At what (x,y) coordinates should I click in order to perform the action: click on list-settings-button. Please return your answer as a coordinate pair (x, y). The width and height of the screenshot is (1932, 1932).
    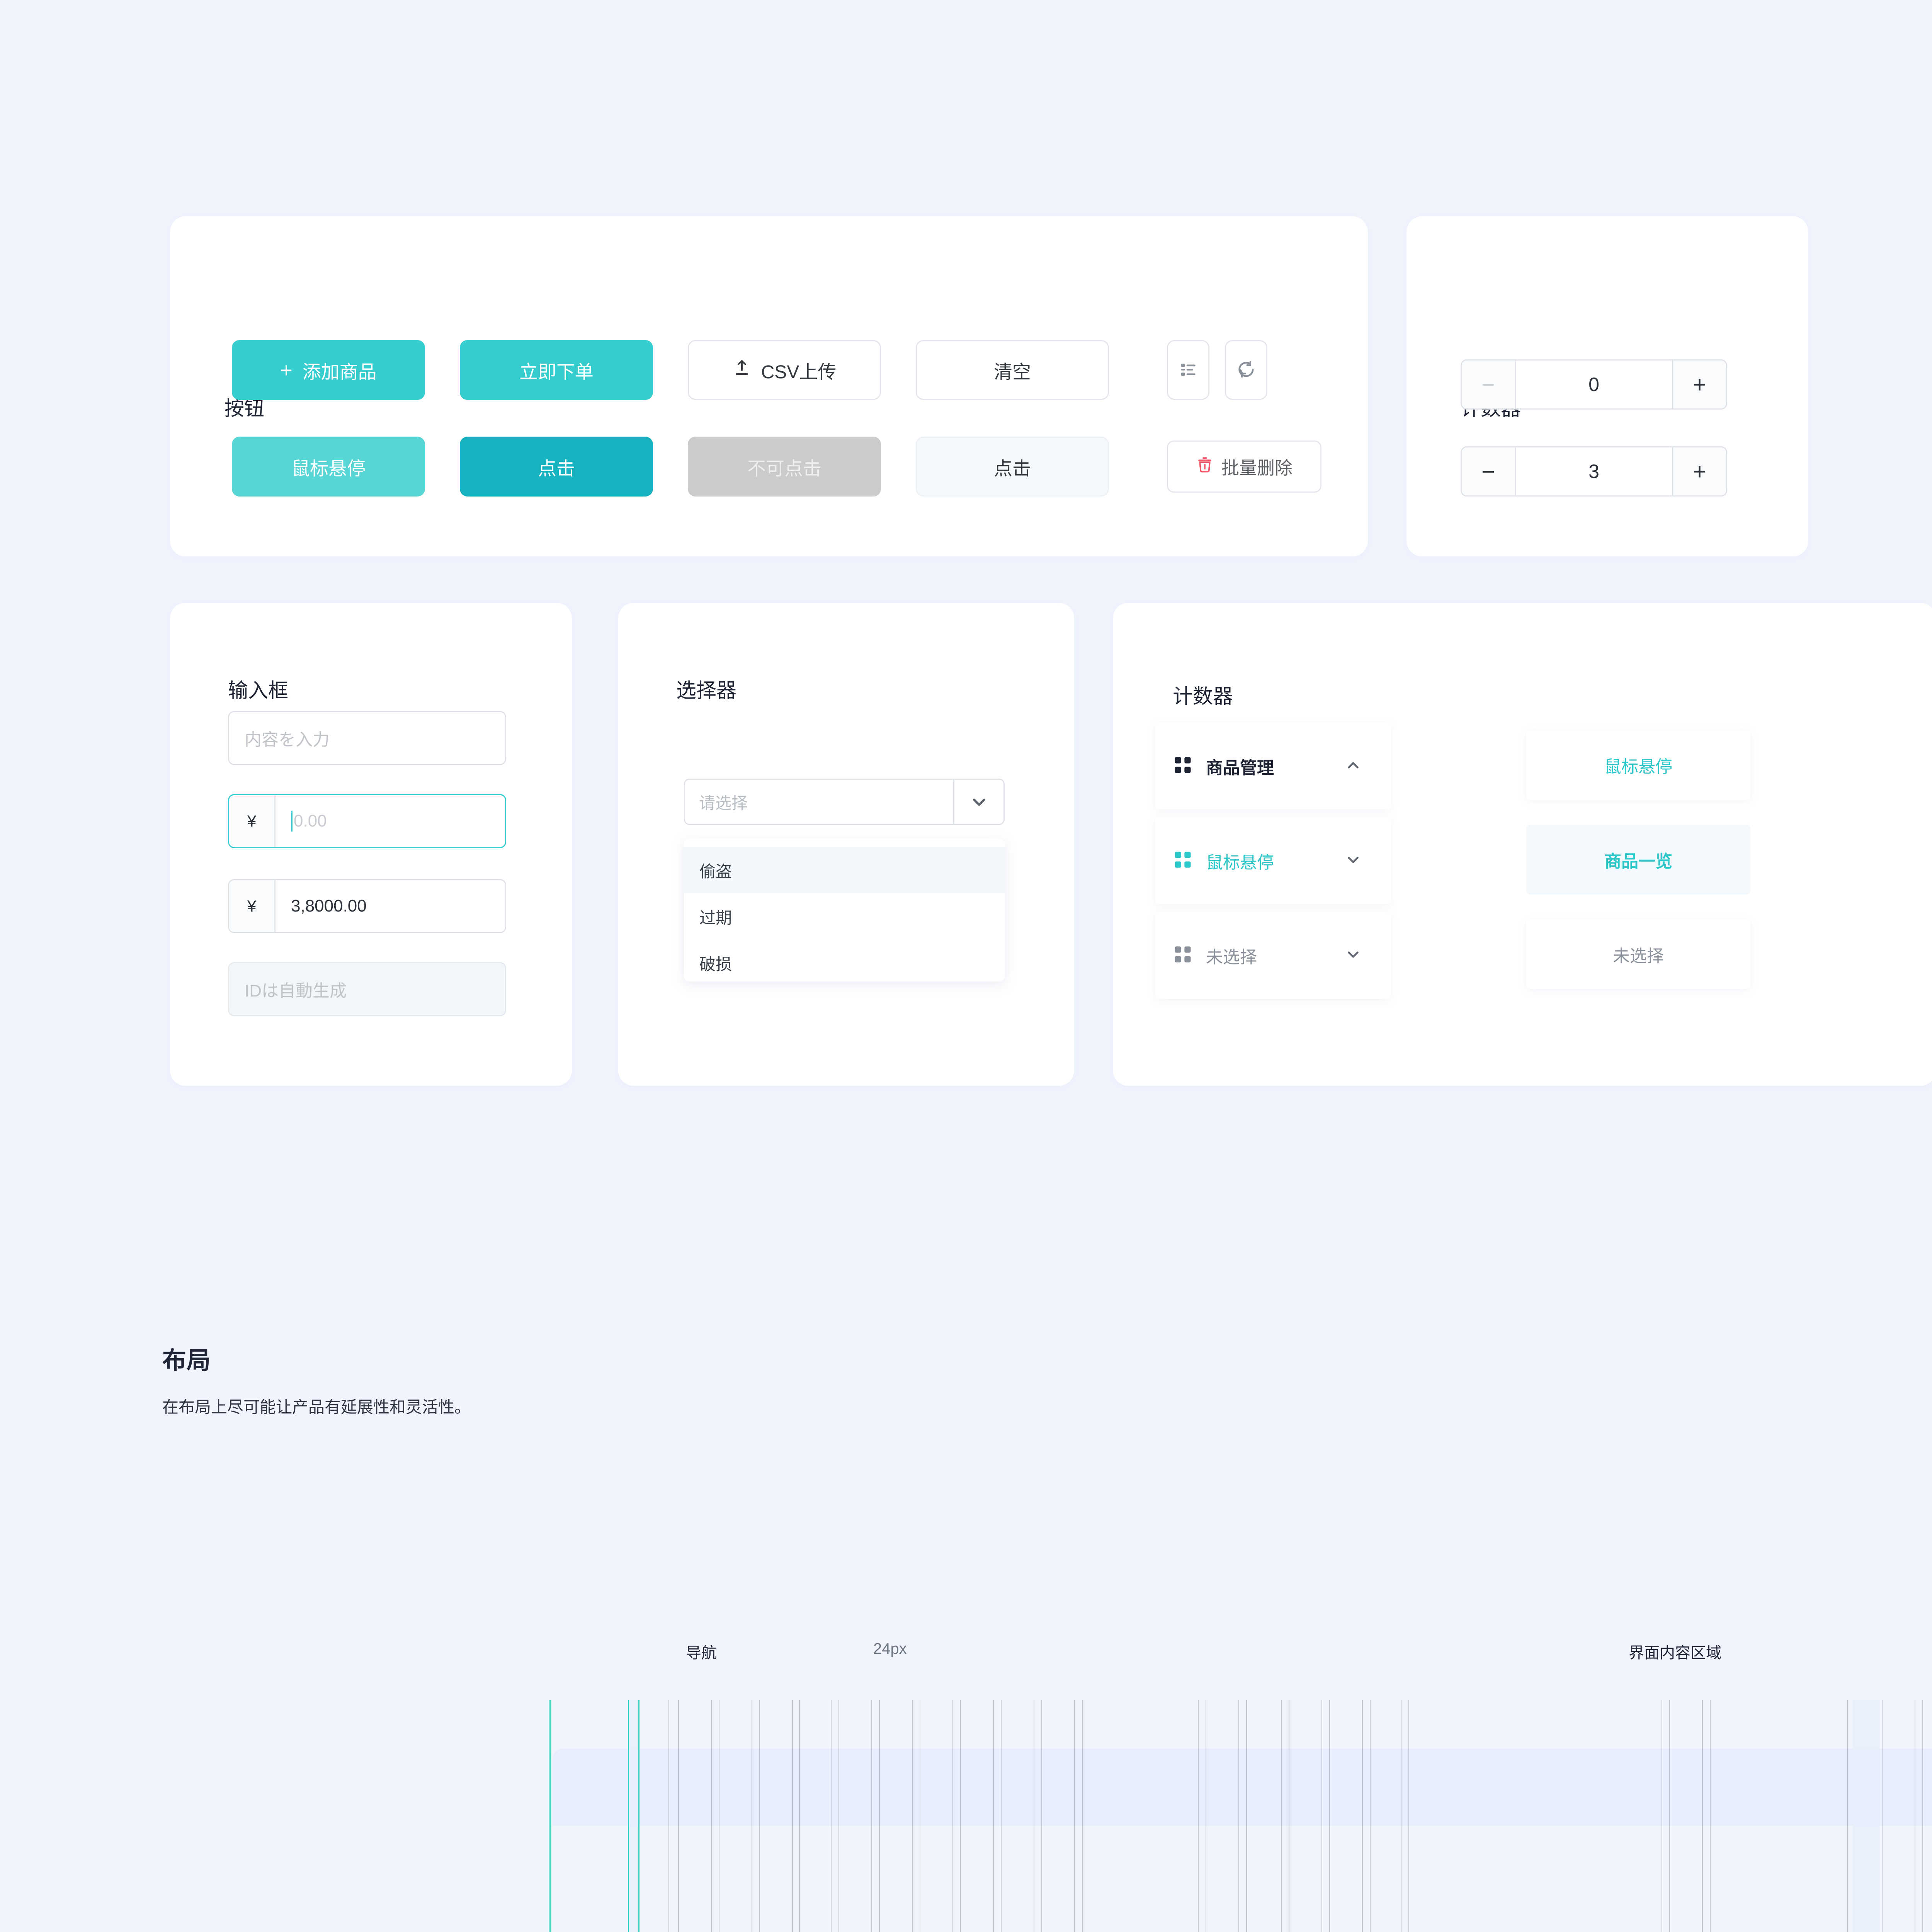
    Looking at the image, I should click on (1188, 370).